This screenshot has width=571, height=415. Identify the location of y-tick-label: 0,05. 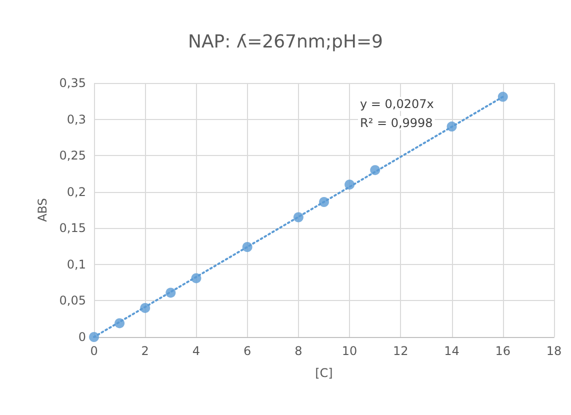
(72, 301).